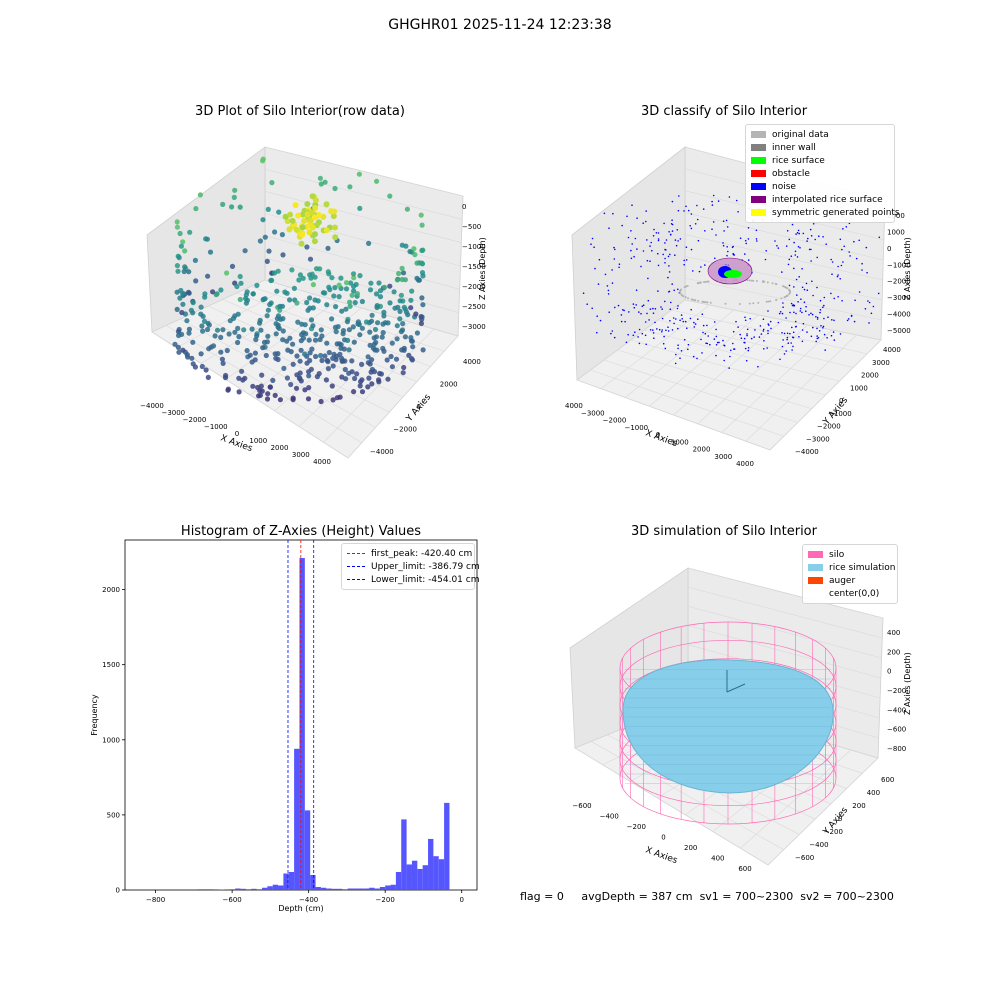  I want to click on legend-entry: Lower_limit: -454.01 cm, so click(413, 579).